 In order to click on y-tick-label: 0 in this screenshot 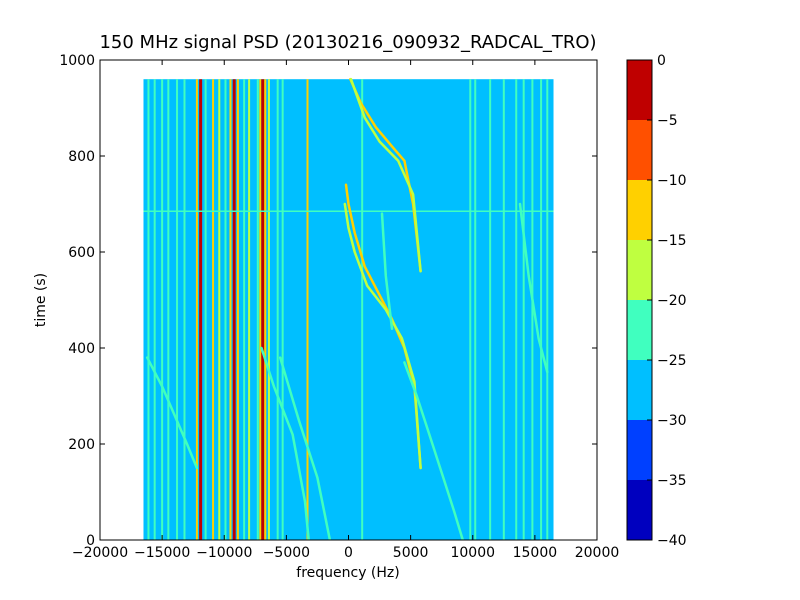, I will do `click(90, 541)`.